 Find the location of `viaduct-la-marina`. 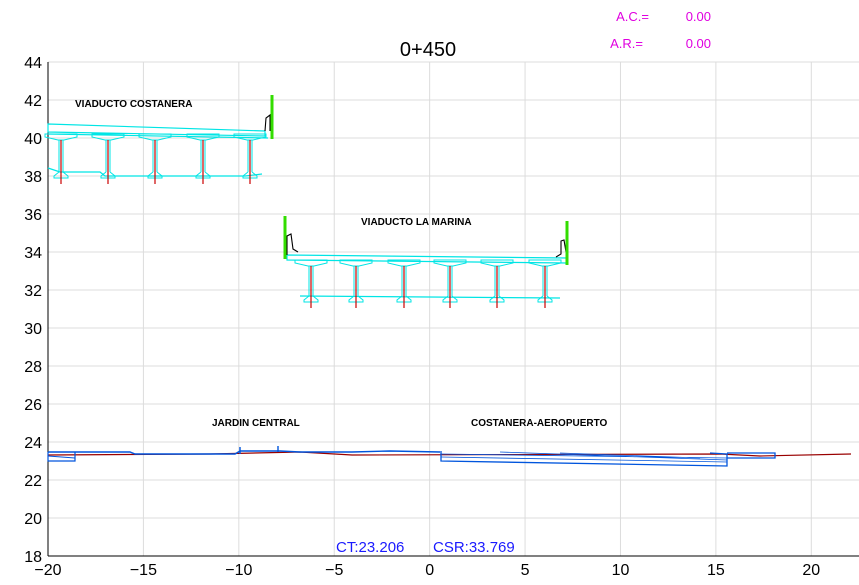

viaduct-la-marina is located at coordinates (427, 281).